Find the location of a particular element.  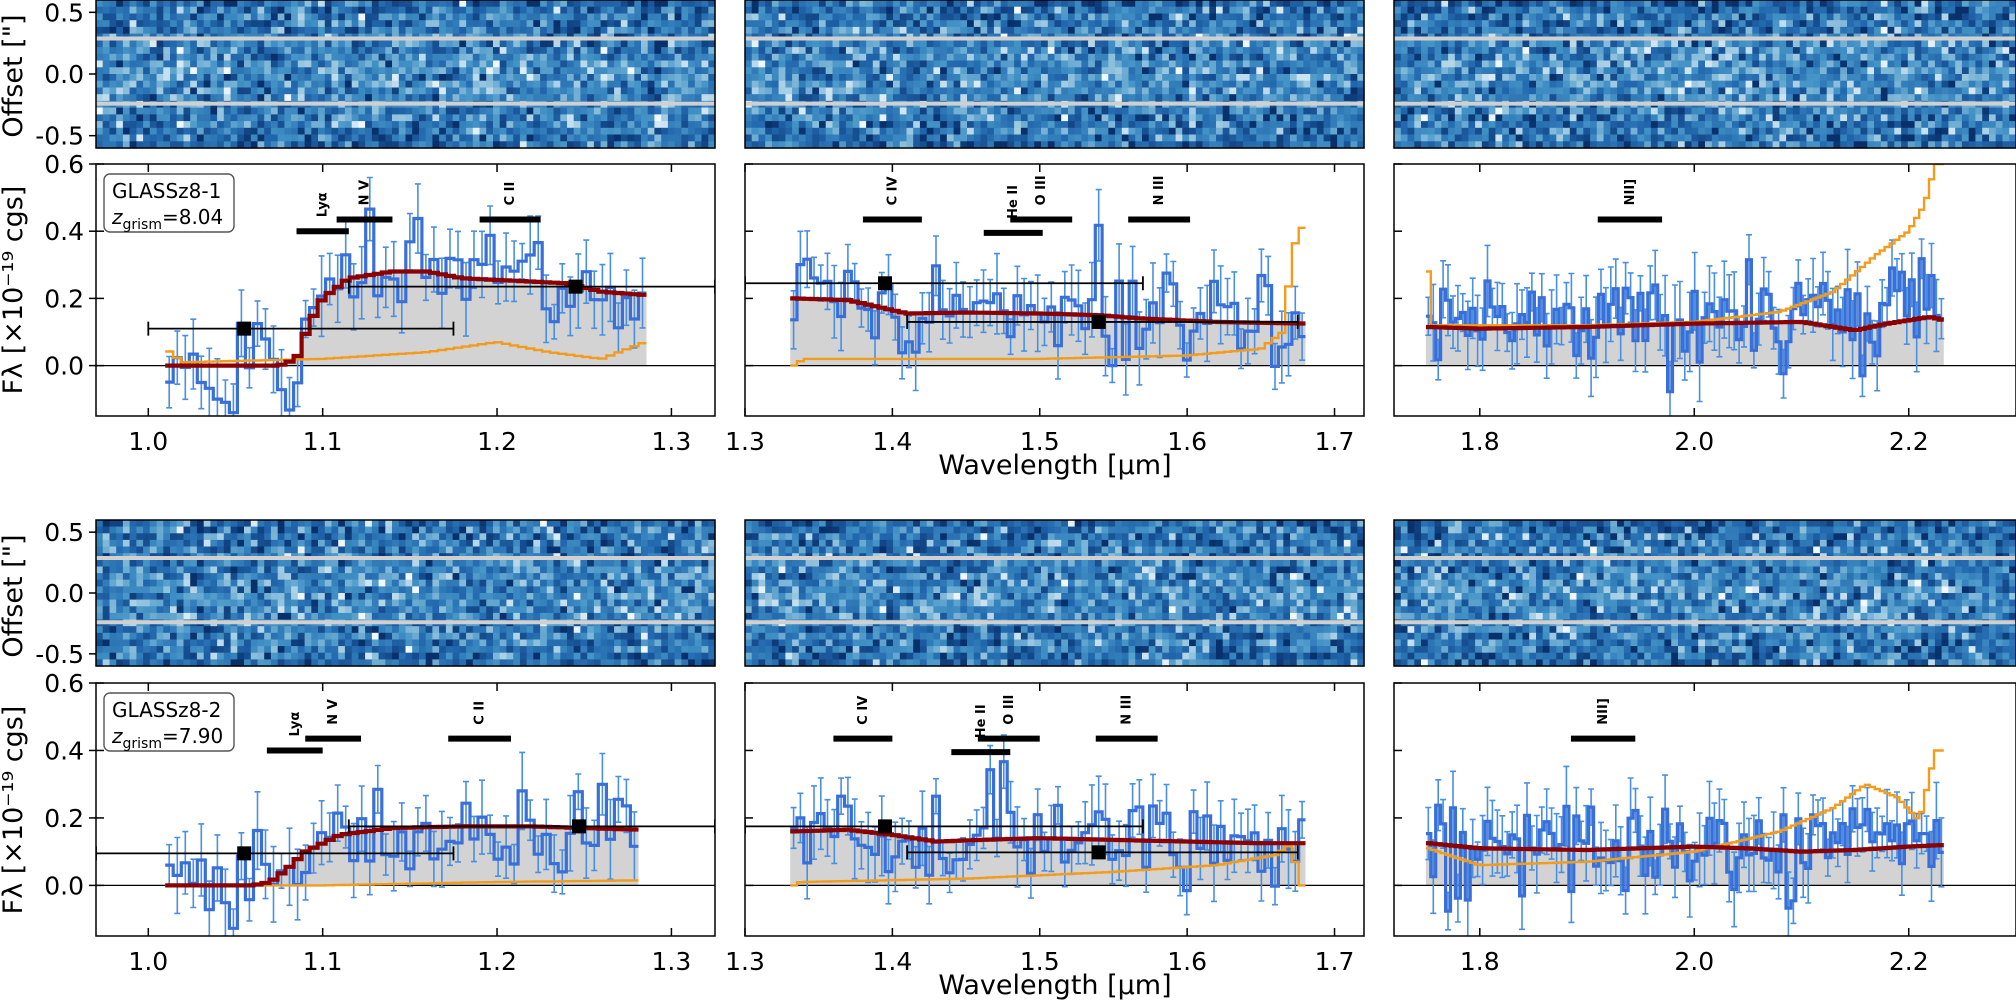

model-fill is located at coordinates (406, 318).